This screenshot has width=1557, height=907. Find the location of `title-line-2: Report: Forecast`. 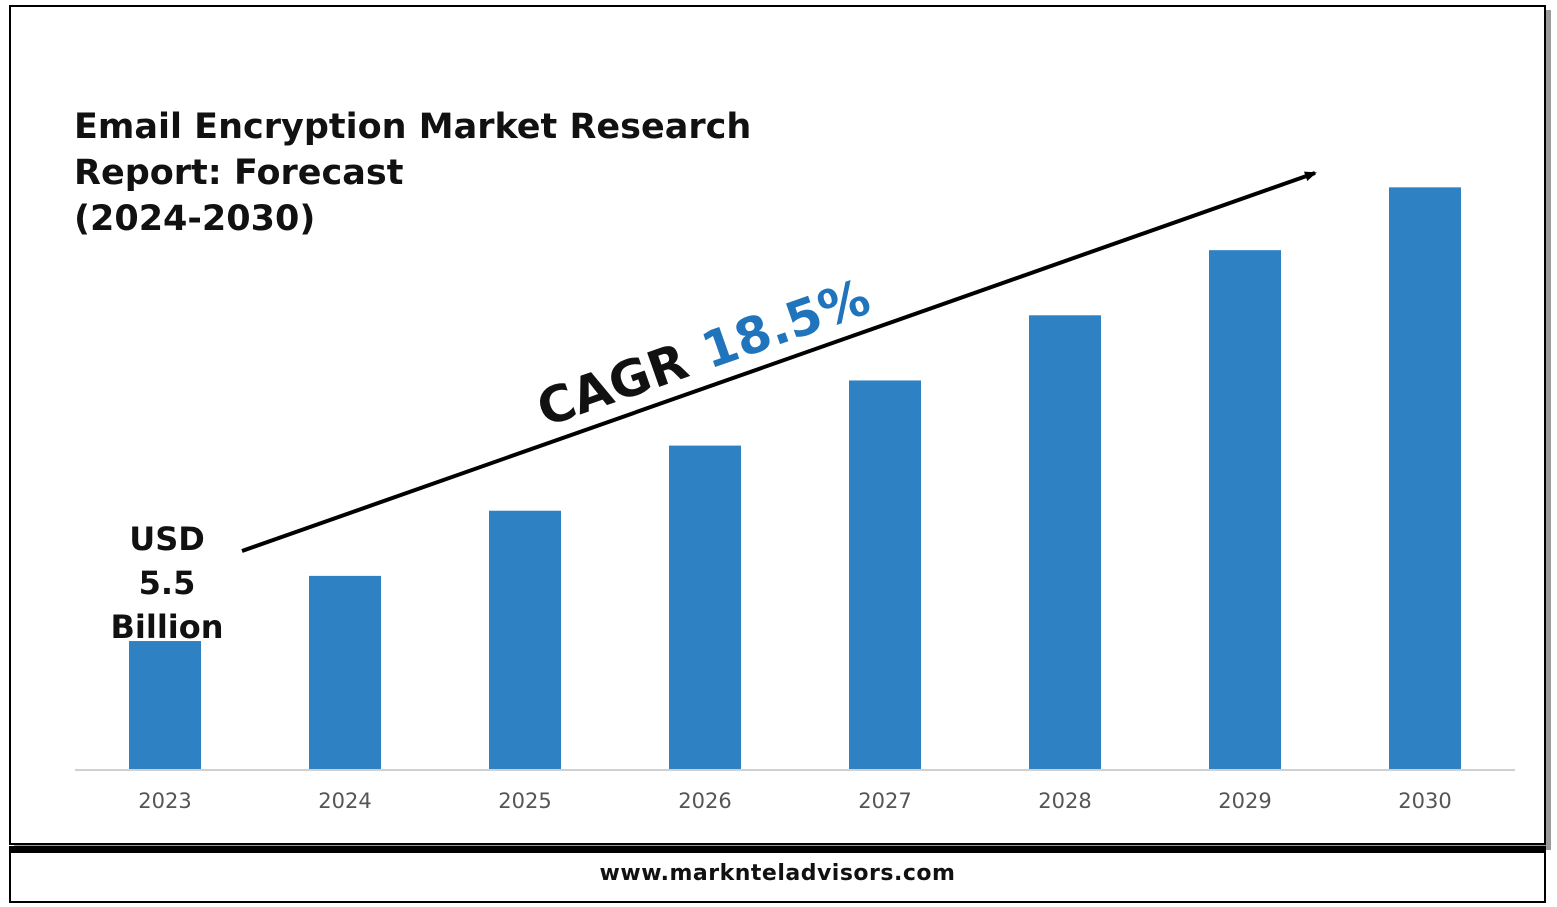

title-line-2: Report: Forecast is located at coordinates (239, 173).